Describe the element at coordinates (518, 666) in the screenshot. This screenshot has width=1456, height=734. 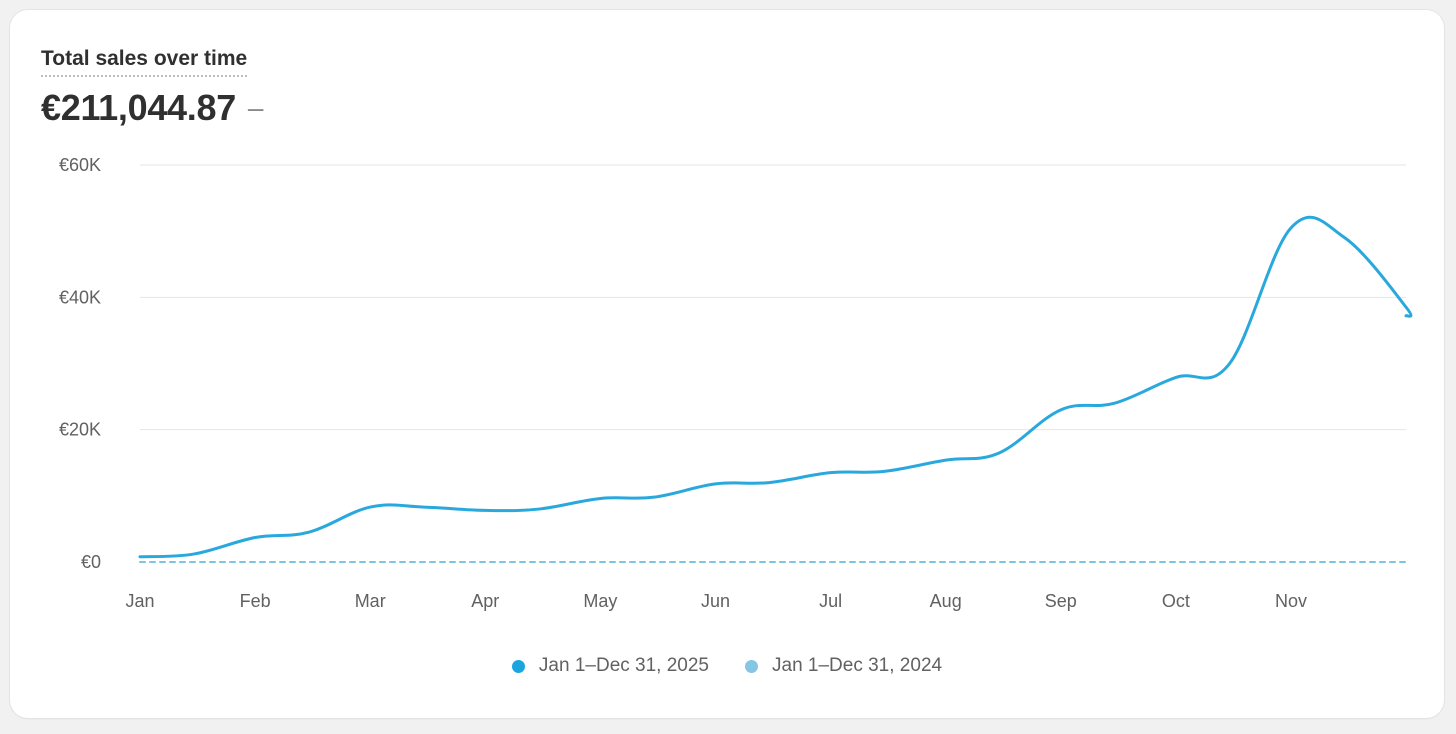
I see `legend-dot-2025-icon` at that location.